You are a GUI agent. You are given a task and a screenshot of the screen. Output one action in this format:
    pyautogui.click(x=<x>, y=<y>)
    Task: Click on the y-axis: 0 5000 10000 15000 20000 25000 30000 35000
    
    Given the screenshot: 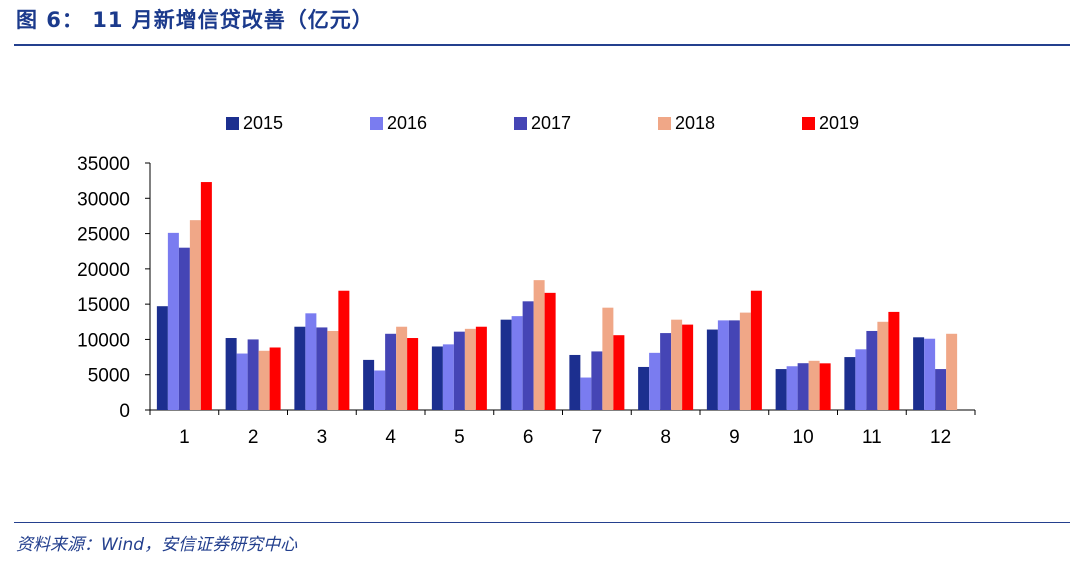 What is the action you would take?
    pyautogui.click(x=114, y=288)
    